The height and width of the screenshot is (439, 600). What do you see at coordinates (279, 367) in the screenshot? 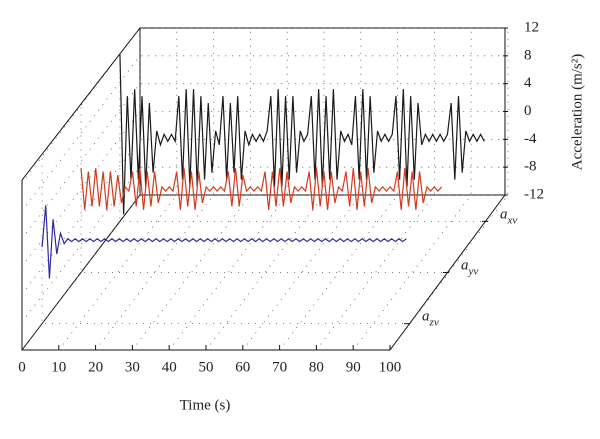
I see `x-tick-label: 70` at bounding box center [279, 367].